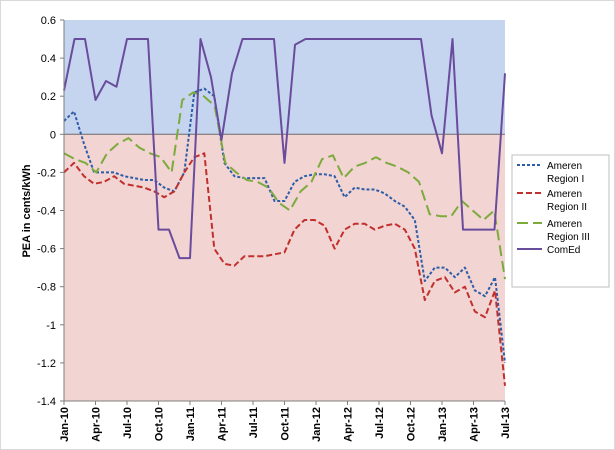 The image size is (615, 450). I want to click on x-tick-label: Apr-11, so click(223, 424).